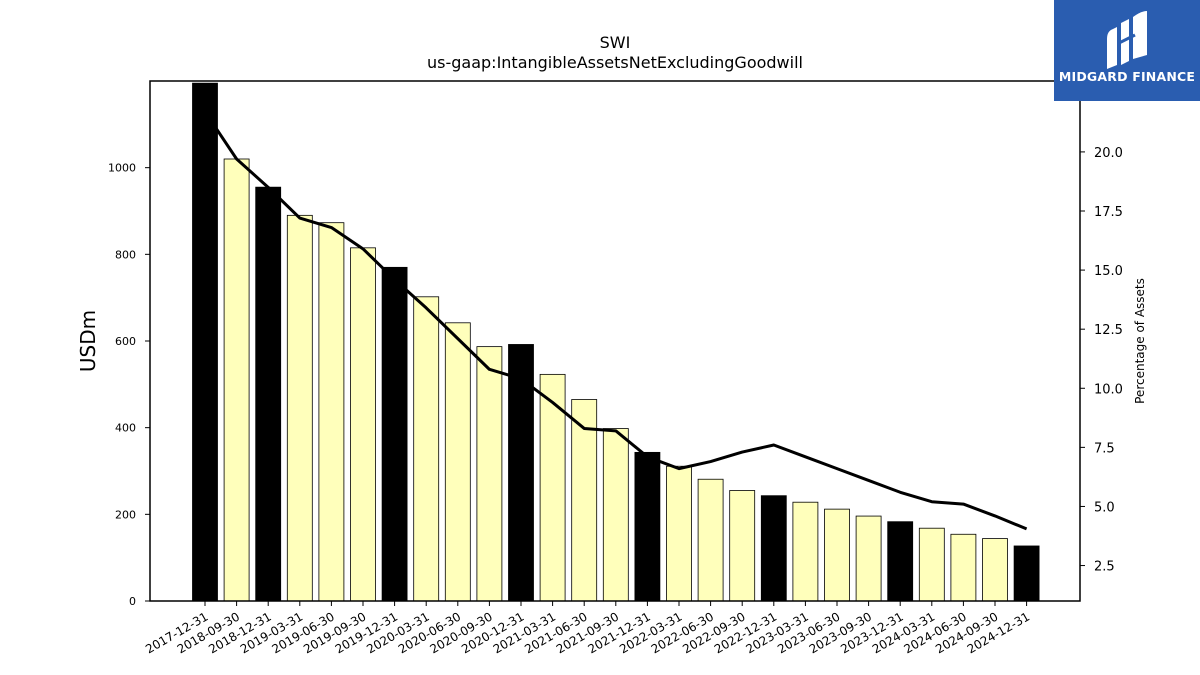 The width and height of the screenshot is (1200, 675). I want to click on y2-axis-label: Percentage of Assets, so click(1140, 341).